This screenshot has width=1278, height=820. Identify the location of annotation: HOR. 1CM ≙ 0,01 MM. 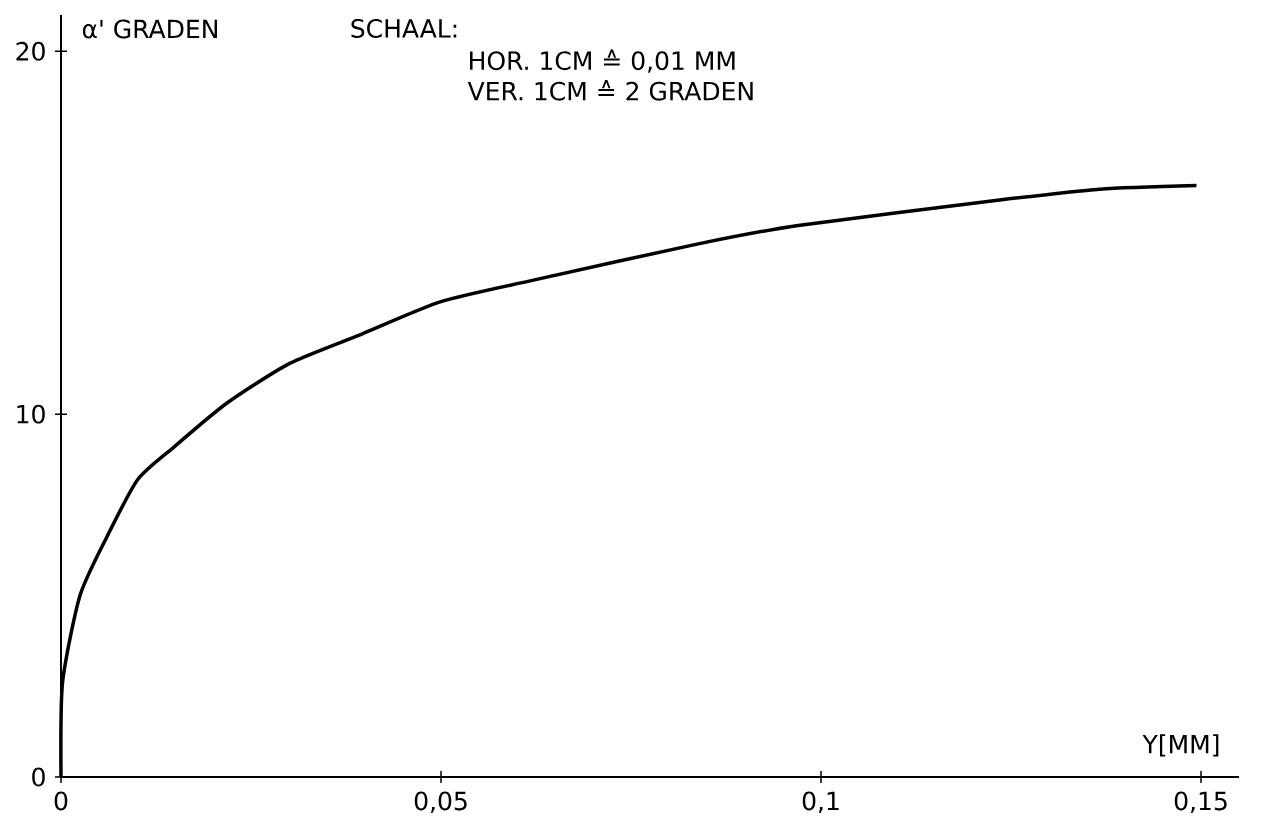
(602, 61).